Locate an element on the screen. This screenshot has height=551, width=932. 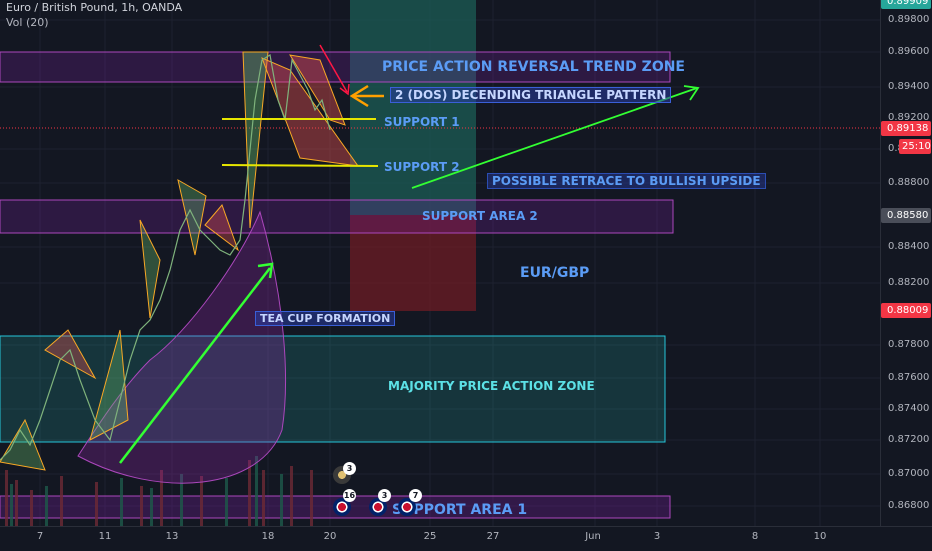
date-tick: 10 is located at coordinates (820, 536).